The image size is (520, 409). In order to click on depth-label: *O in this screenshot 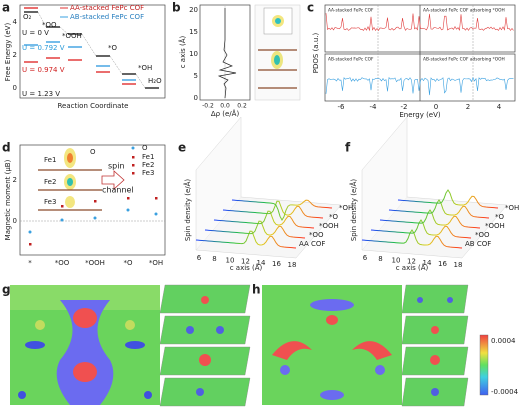, I will do `click(334, 217)`.